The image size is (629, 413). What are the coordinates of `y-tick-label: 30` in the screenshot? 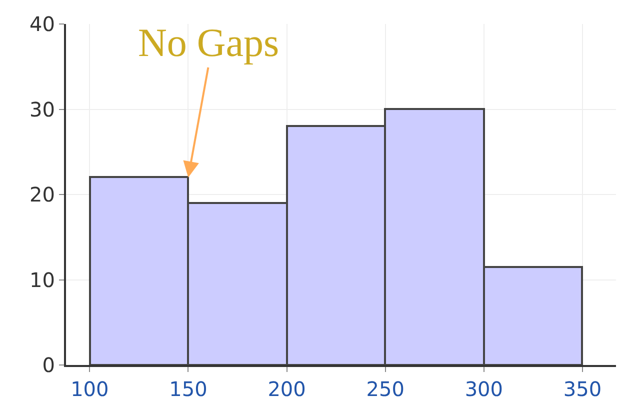 It's located at (42, 109).